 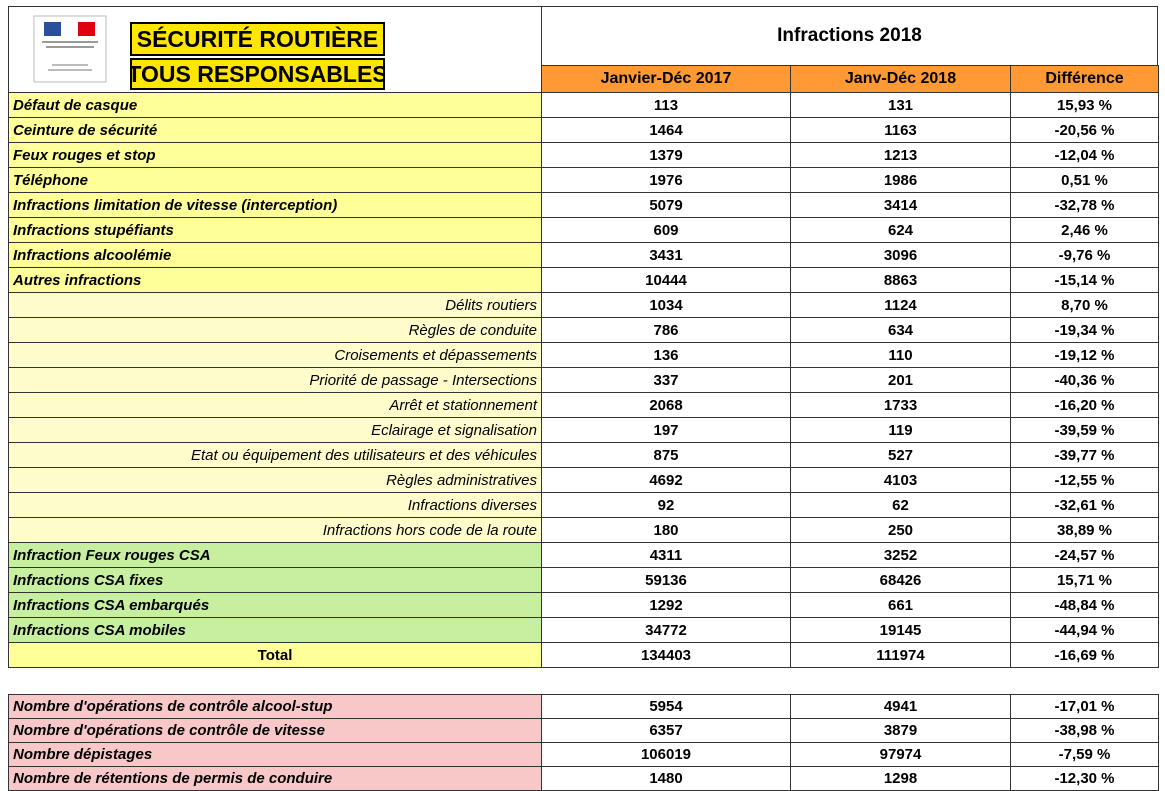 I want to click on flag-red, so click(x=86, y=29).